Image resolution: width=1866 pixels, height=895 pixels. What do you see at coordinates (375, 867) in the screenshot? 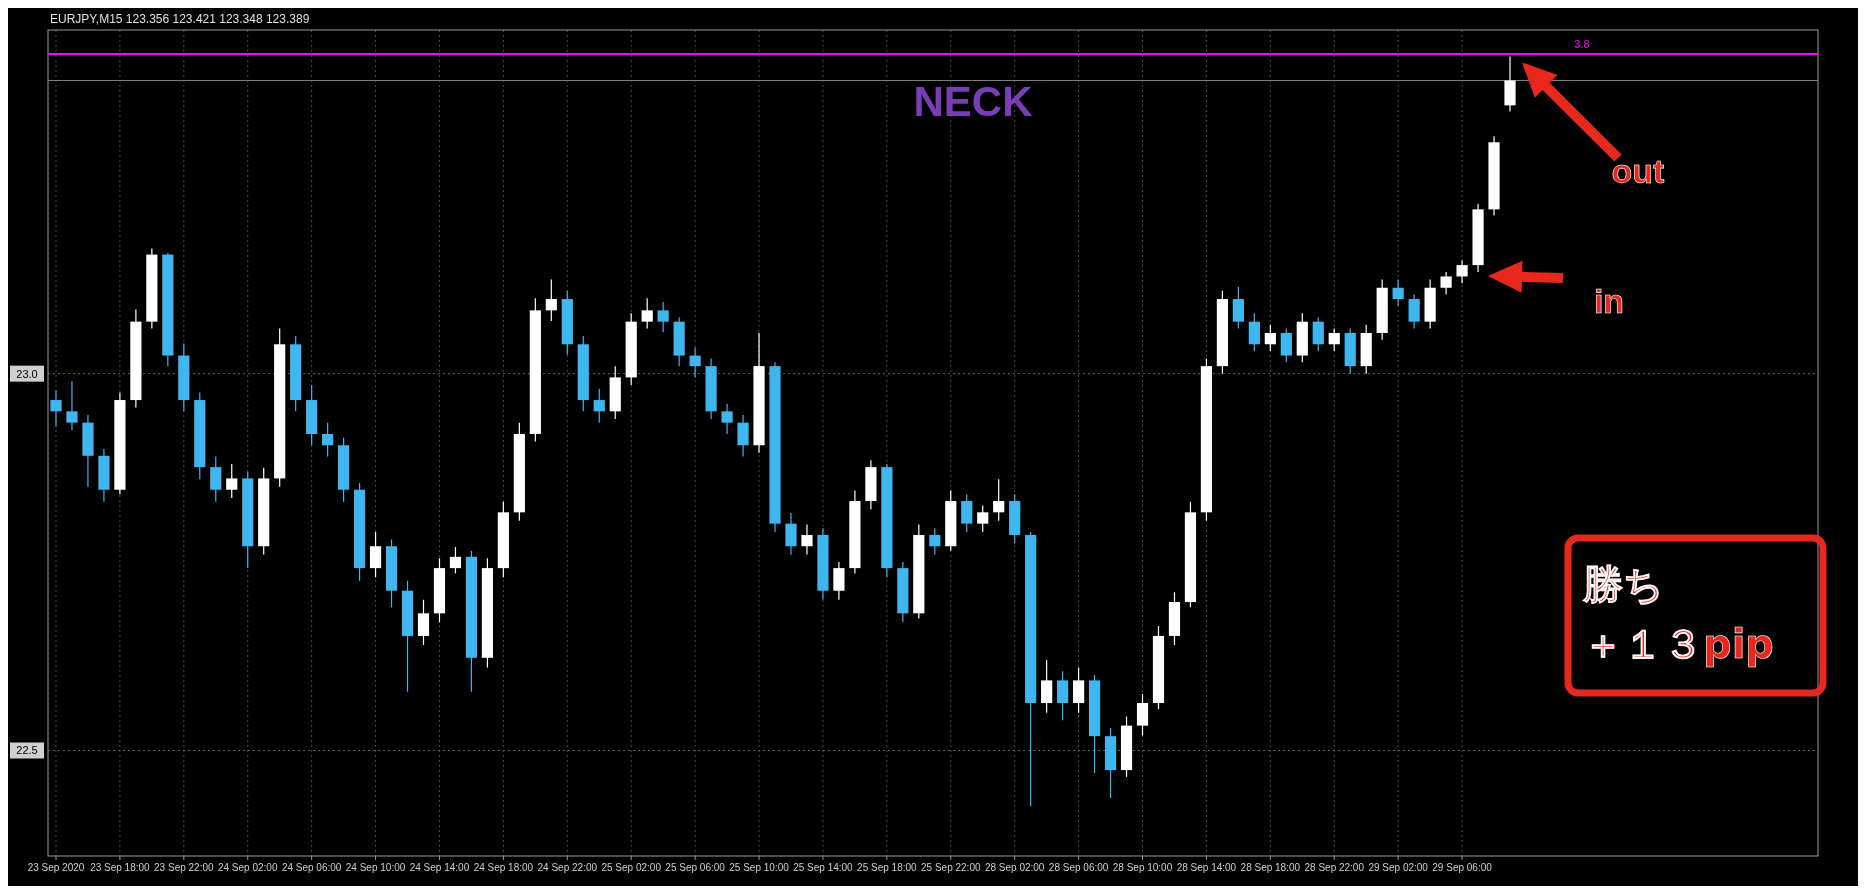
I see `x-tick-label: 24 Sep 10:00` at bounding box center [375, 867].